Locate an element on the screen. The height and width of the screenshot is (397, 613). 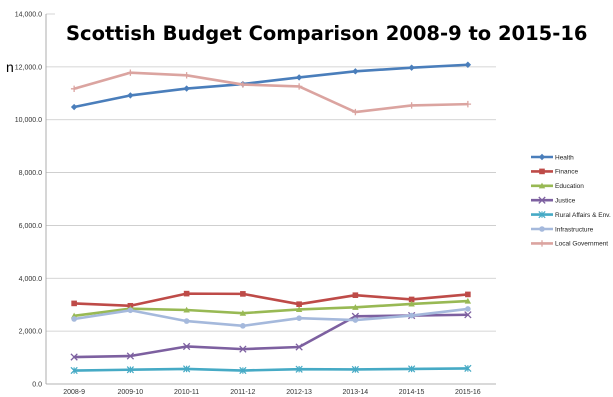
y-tick-label: 10,000.0 is located at coordinates (28, 120).